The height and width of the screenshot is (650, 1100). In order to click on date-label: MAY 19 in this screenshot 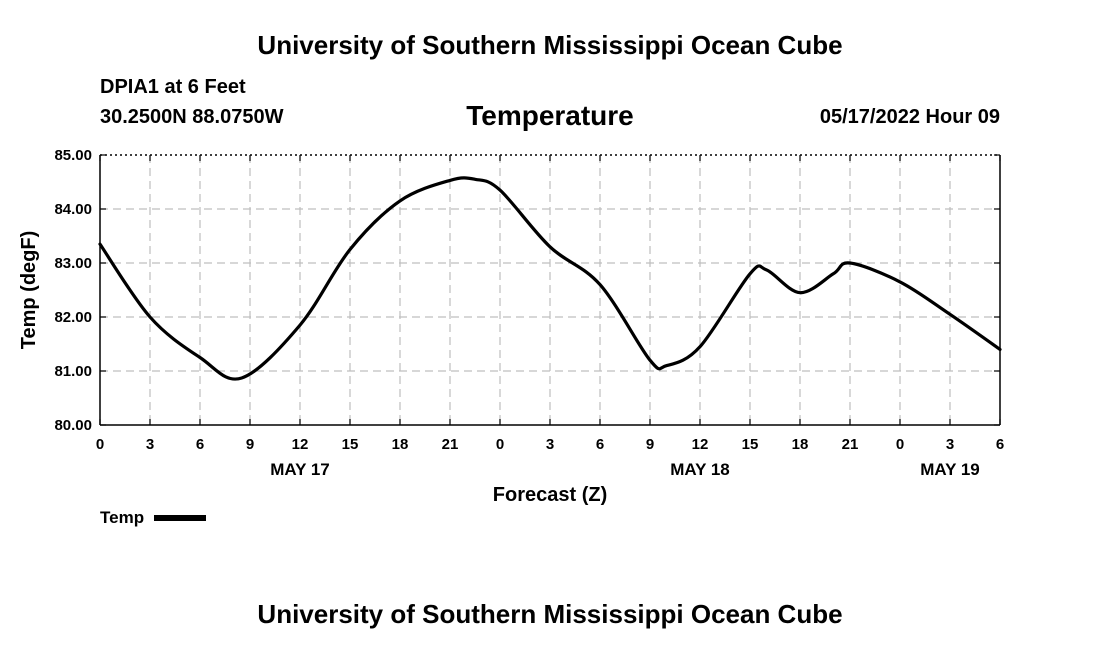, I will do `click(950, 469)`.